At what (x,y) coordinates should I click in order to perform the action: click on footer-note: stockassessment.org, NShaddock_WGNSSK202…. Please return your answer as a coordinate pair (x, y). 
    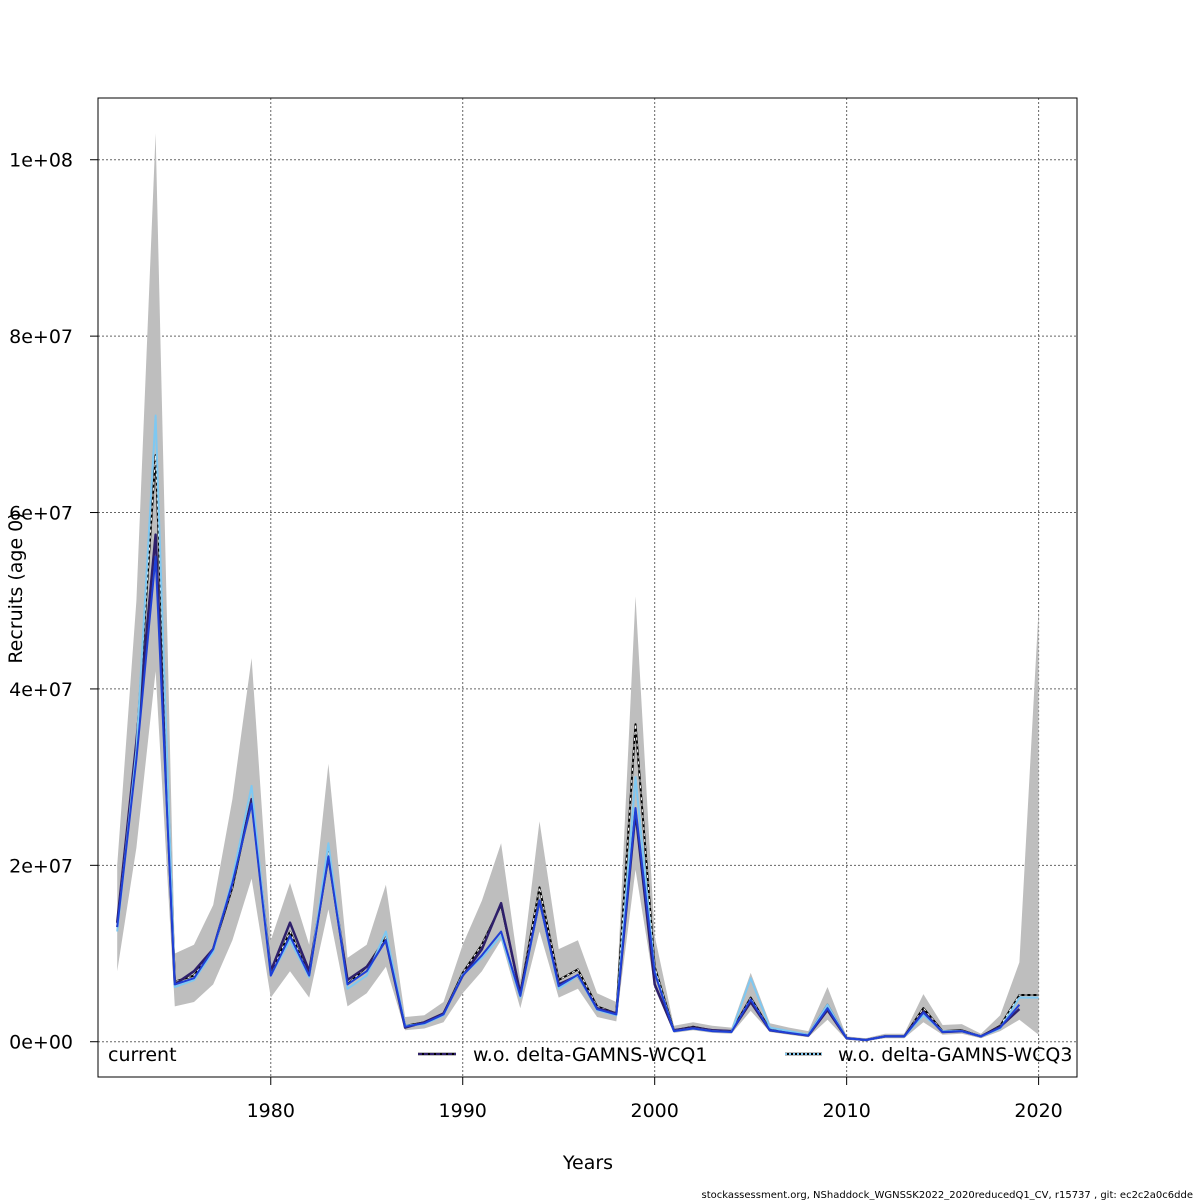
    Looking at the image, I should click on (947, 1195).